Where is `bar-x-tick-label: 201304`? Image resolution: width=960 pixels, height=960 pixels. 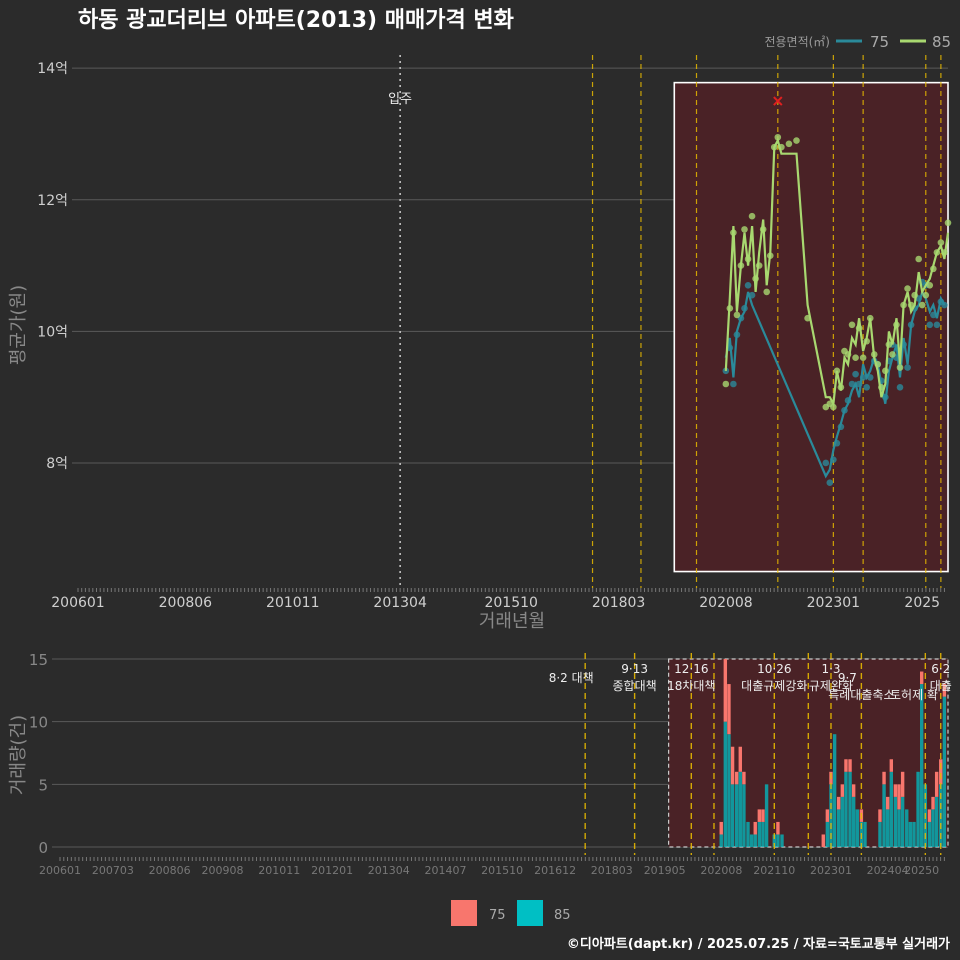 bar-x-tick-label: 201304 is located at coordinates (389, 870).